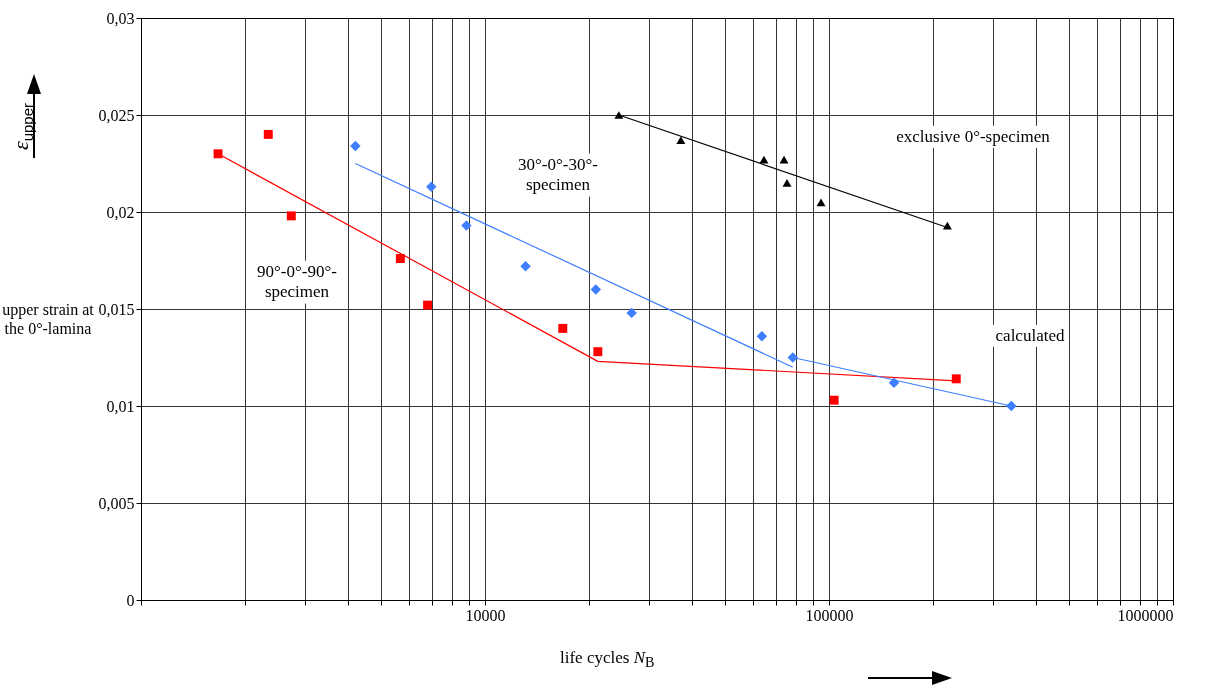  I want to click on x-tick-label: 100000, so click(829, 615).